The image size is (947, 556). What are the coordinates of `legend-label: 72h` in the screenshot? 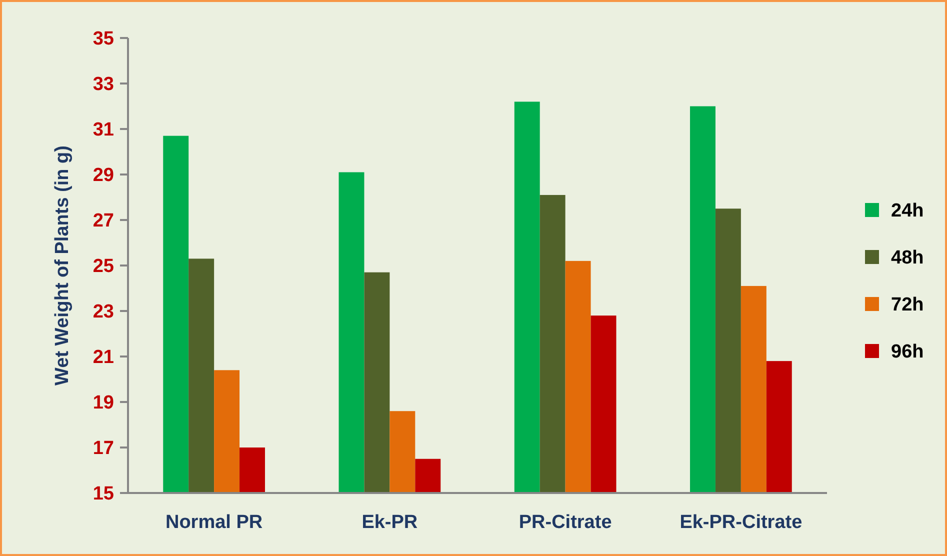 It's located at (907, 305).